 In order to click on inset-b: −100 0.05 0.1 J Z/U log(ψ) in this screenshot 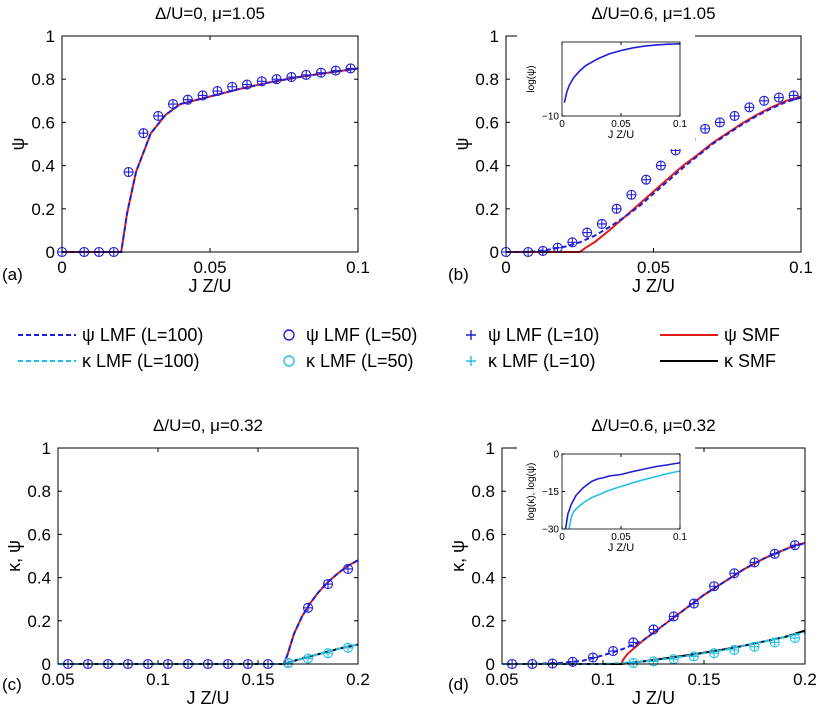, I will do `click(606, 89)`.